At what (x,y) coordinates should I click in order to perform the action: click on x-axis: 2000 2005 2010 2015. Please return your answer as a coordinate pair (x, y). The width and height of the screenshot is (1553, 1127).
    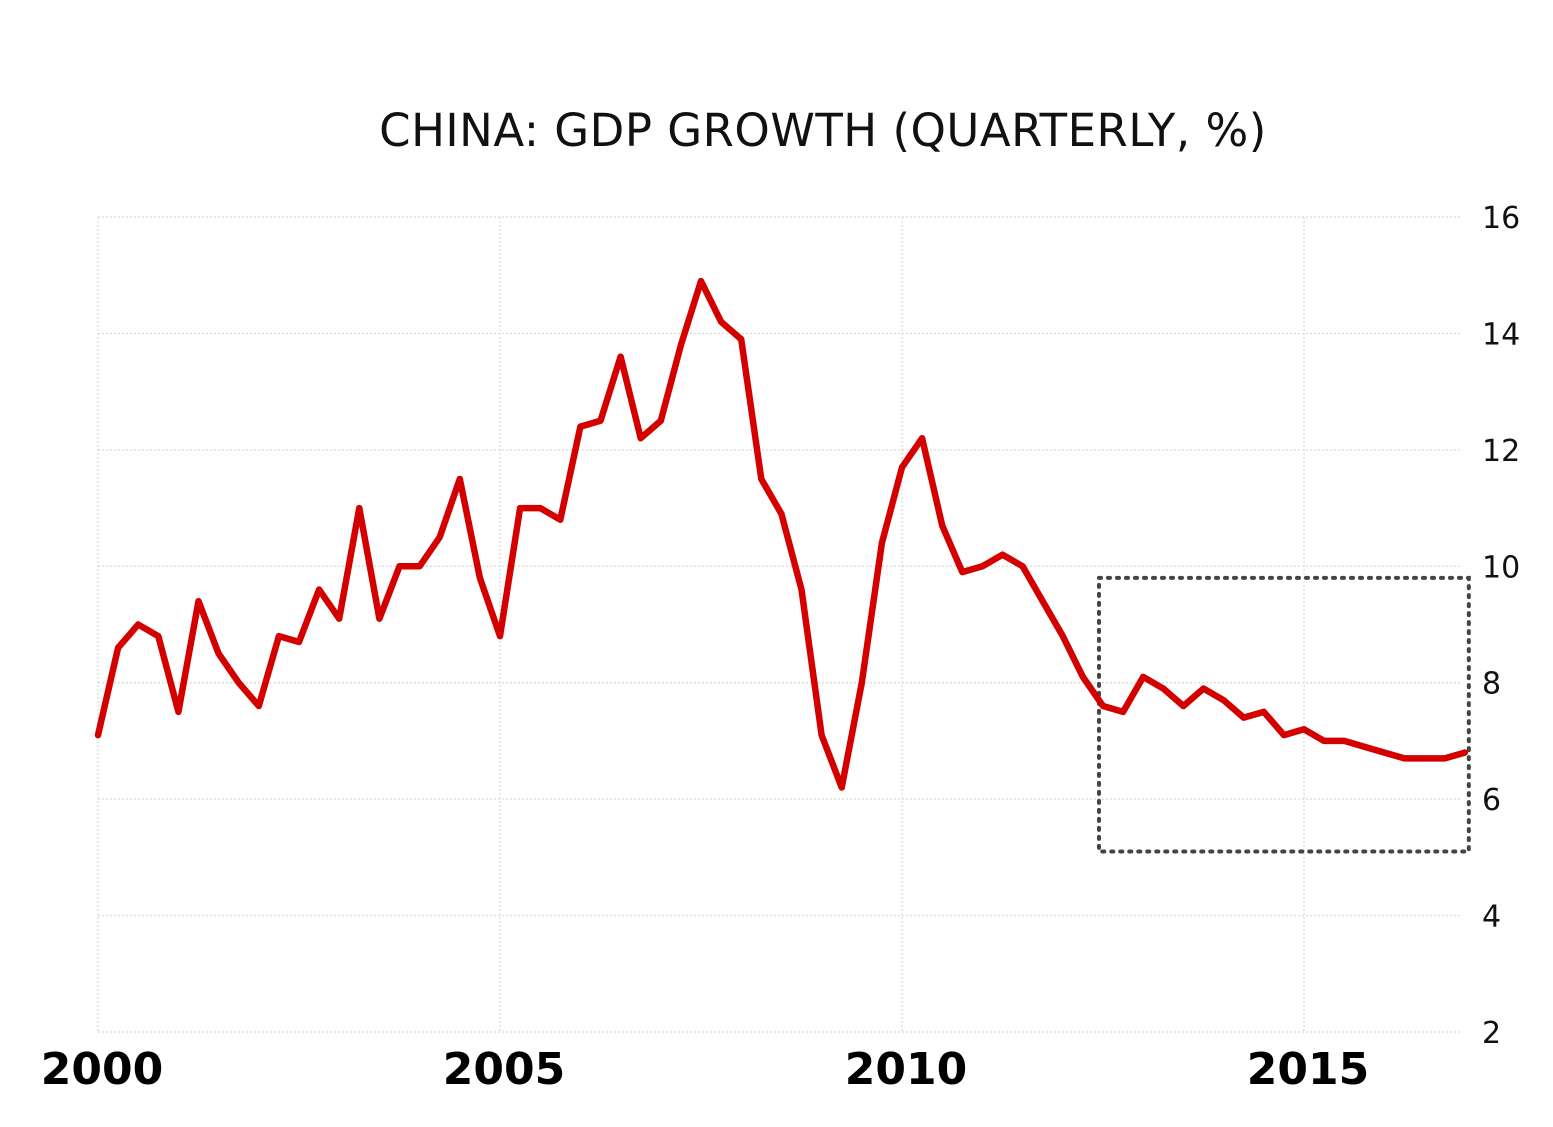
    Looking at the image, I should click on (705, 1069).